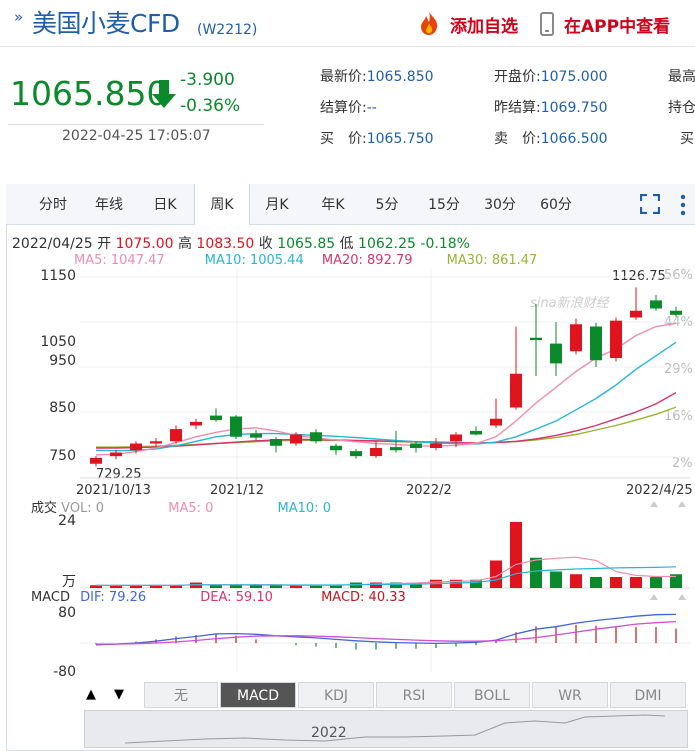 The width and height of the screenshot is (695, 751). I want to click on down-arrow-icon, so click(164, 94).